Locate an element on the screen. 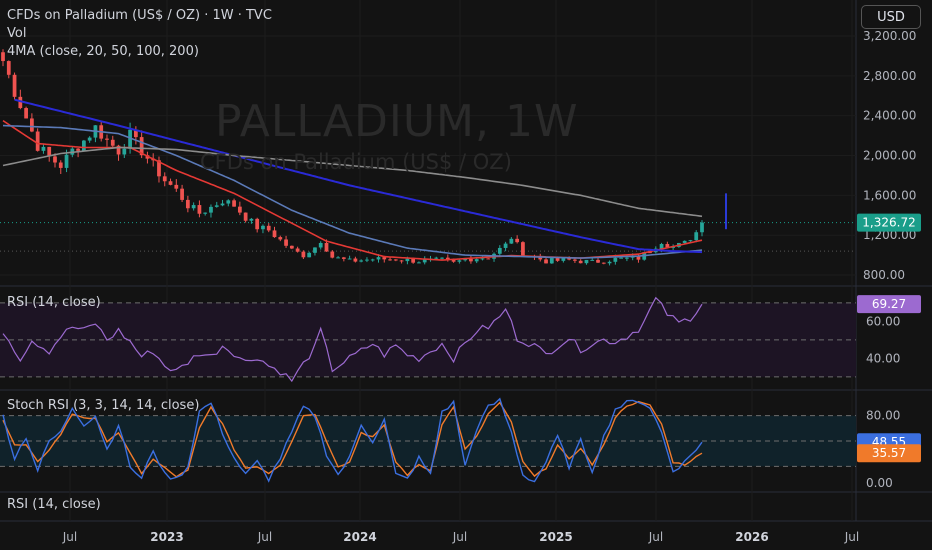 The width and height of the screenshot is (932, 550). price-tick-label: 2,800.00 is located at coordinates (889, 76).